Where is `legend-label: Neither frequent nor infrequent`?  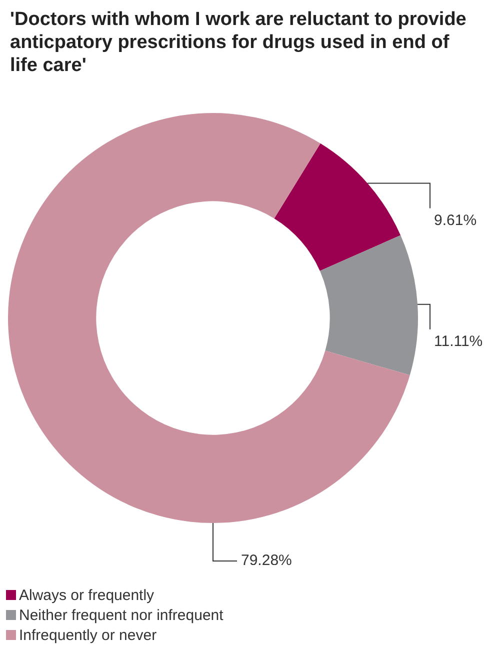 legend-label: Neither frequent nor infrequent is located at coordinates (121, 615).